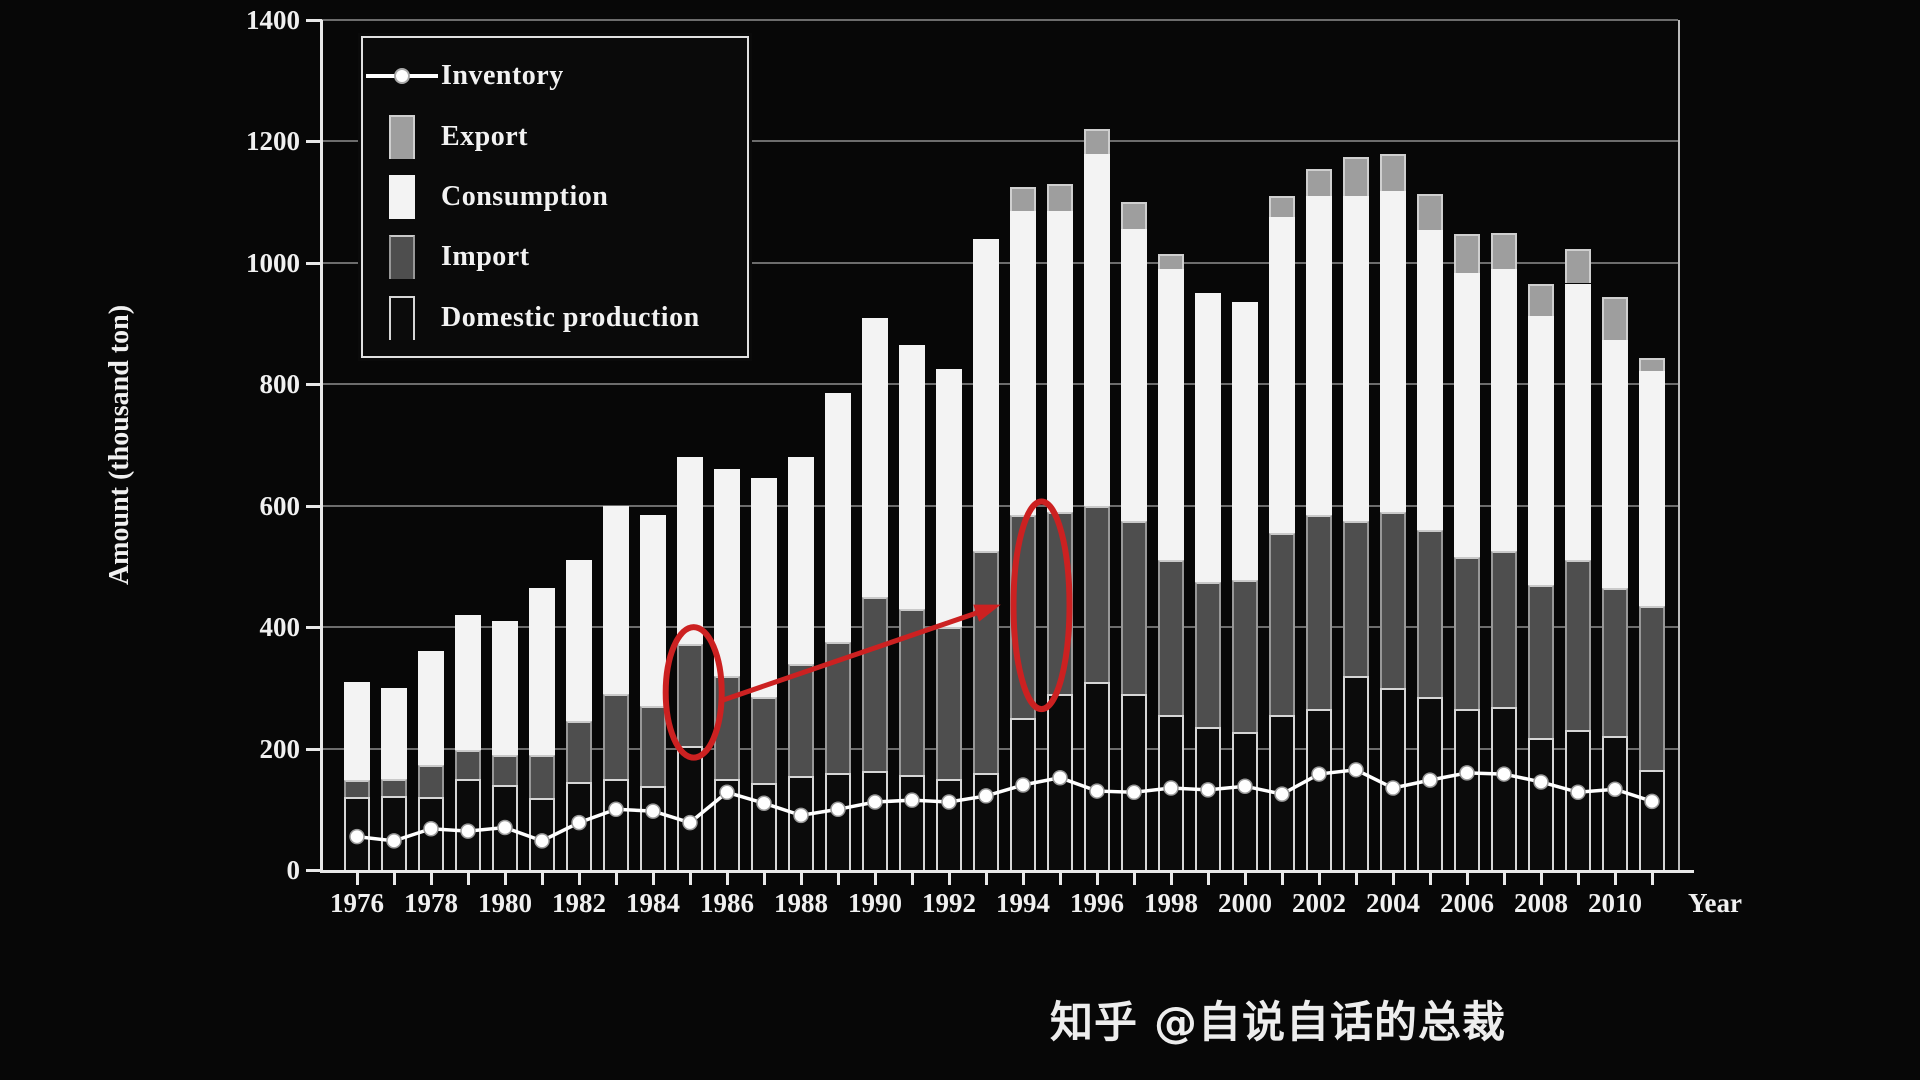 This screenshot has height=1080, width=1920. Describe the element at coordinates (555, 318) in the screenshot. I see `legend-item-domestic-production: Domestic production` at that location.